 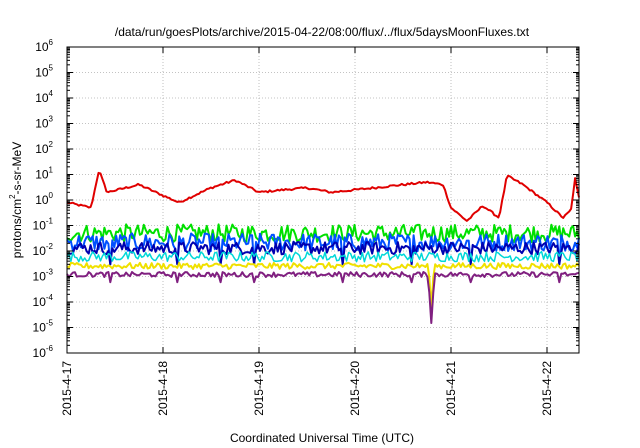 What do you see at coordinates (43, 352) in the screenshot?
I see `y-tick-label: 10⁻⁶` at bounding box center [43, 352].